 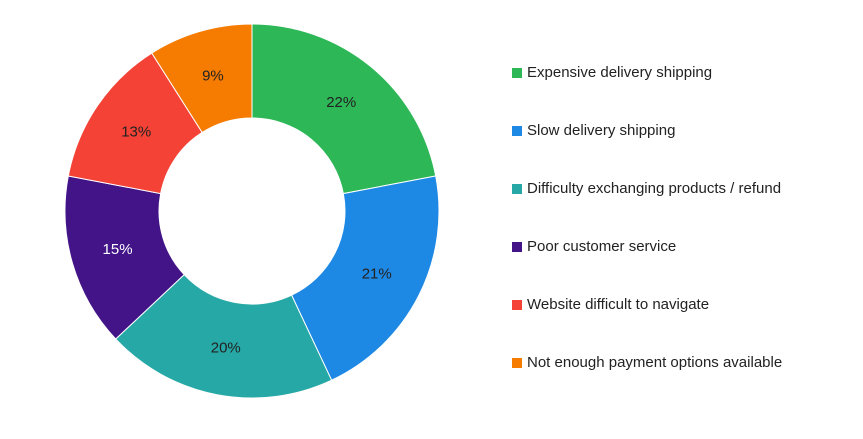 I want to click on data-label: 21%, so click(x=377, y=274).